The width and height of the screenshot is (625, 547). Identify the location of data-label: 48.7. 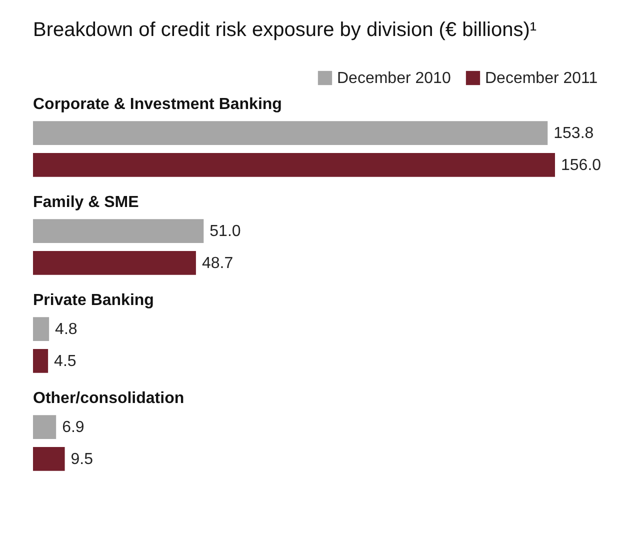
(218, 263).